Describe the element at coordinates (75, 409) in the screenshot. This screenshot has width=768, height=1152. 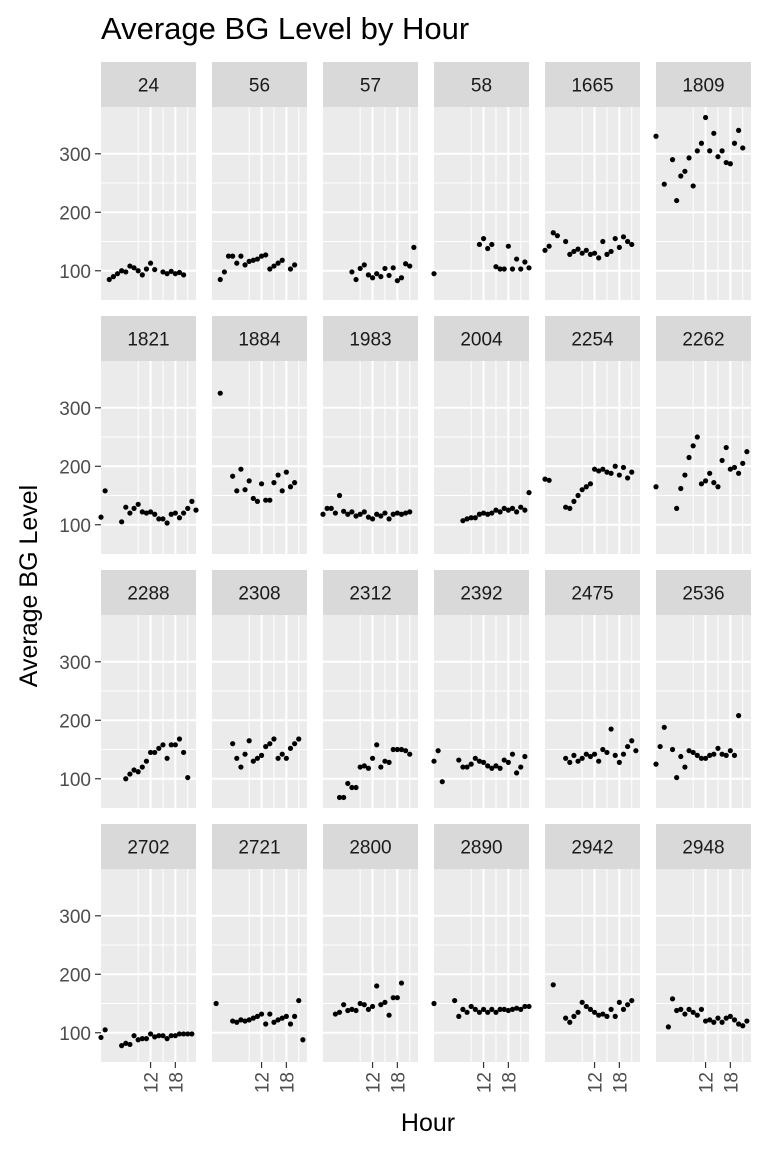
I see `y-tick-label: 300` at that location.